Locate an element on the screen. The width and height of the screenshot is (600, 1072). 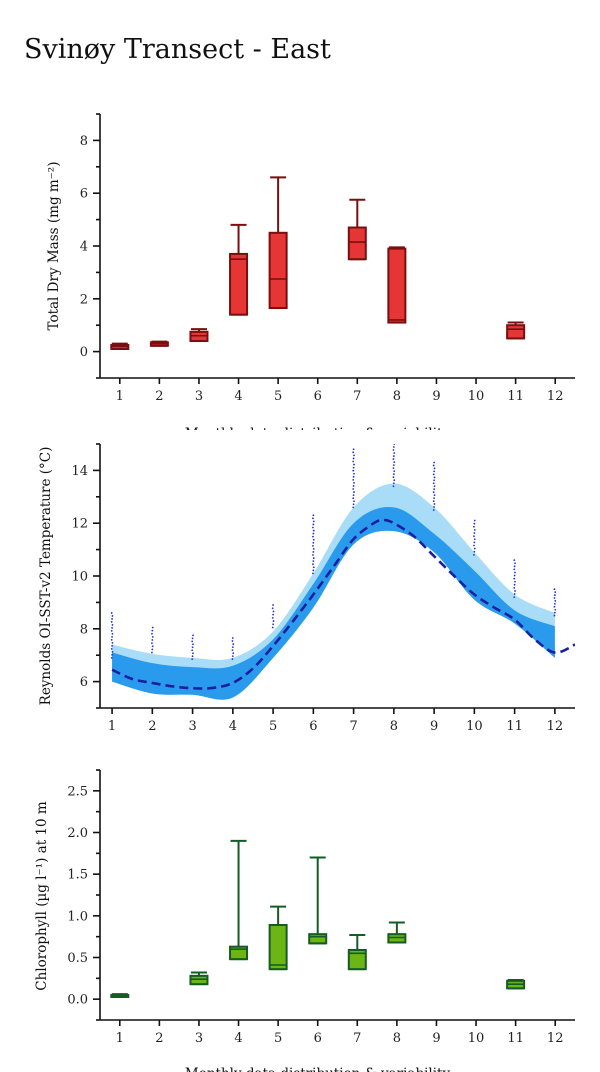
x-tick-label: 8 is located at coordinates (394, 726).